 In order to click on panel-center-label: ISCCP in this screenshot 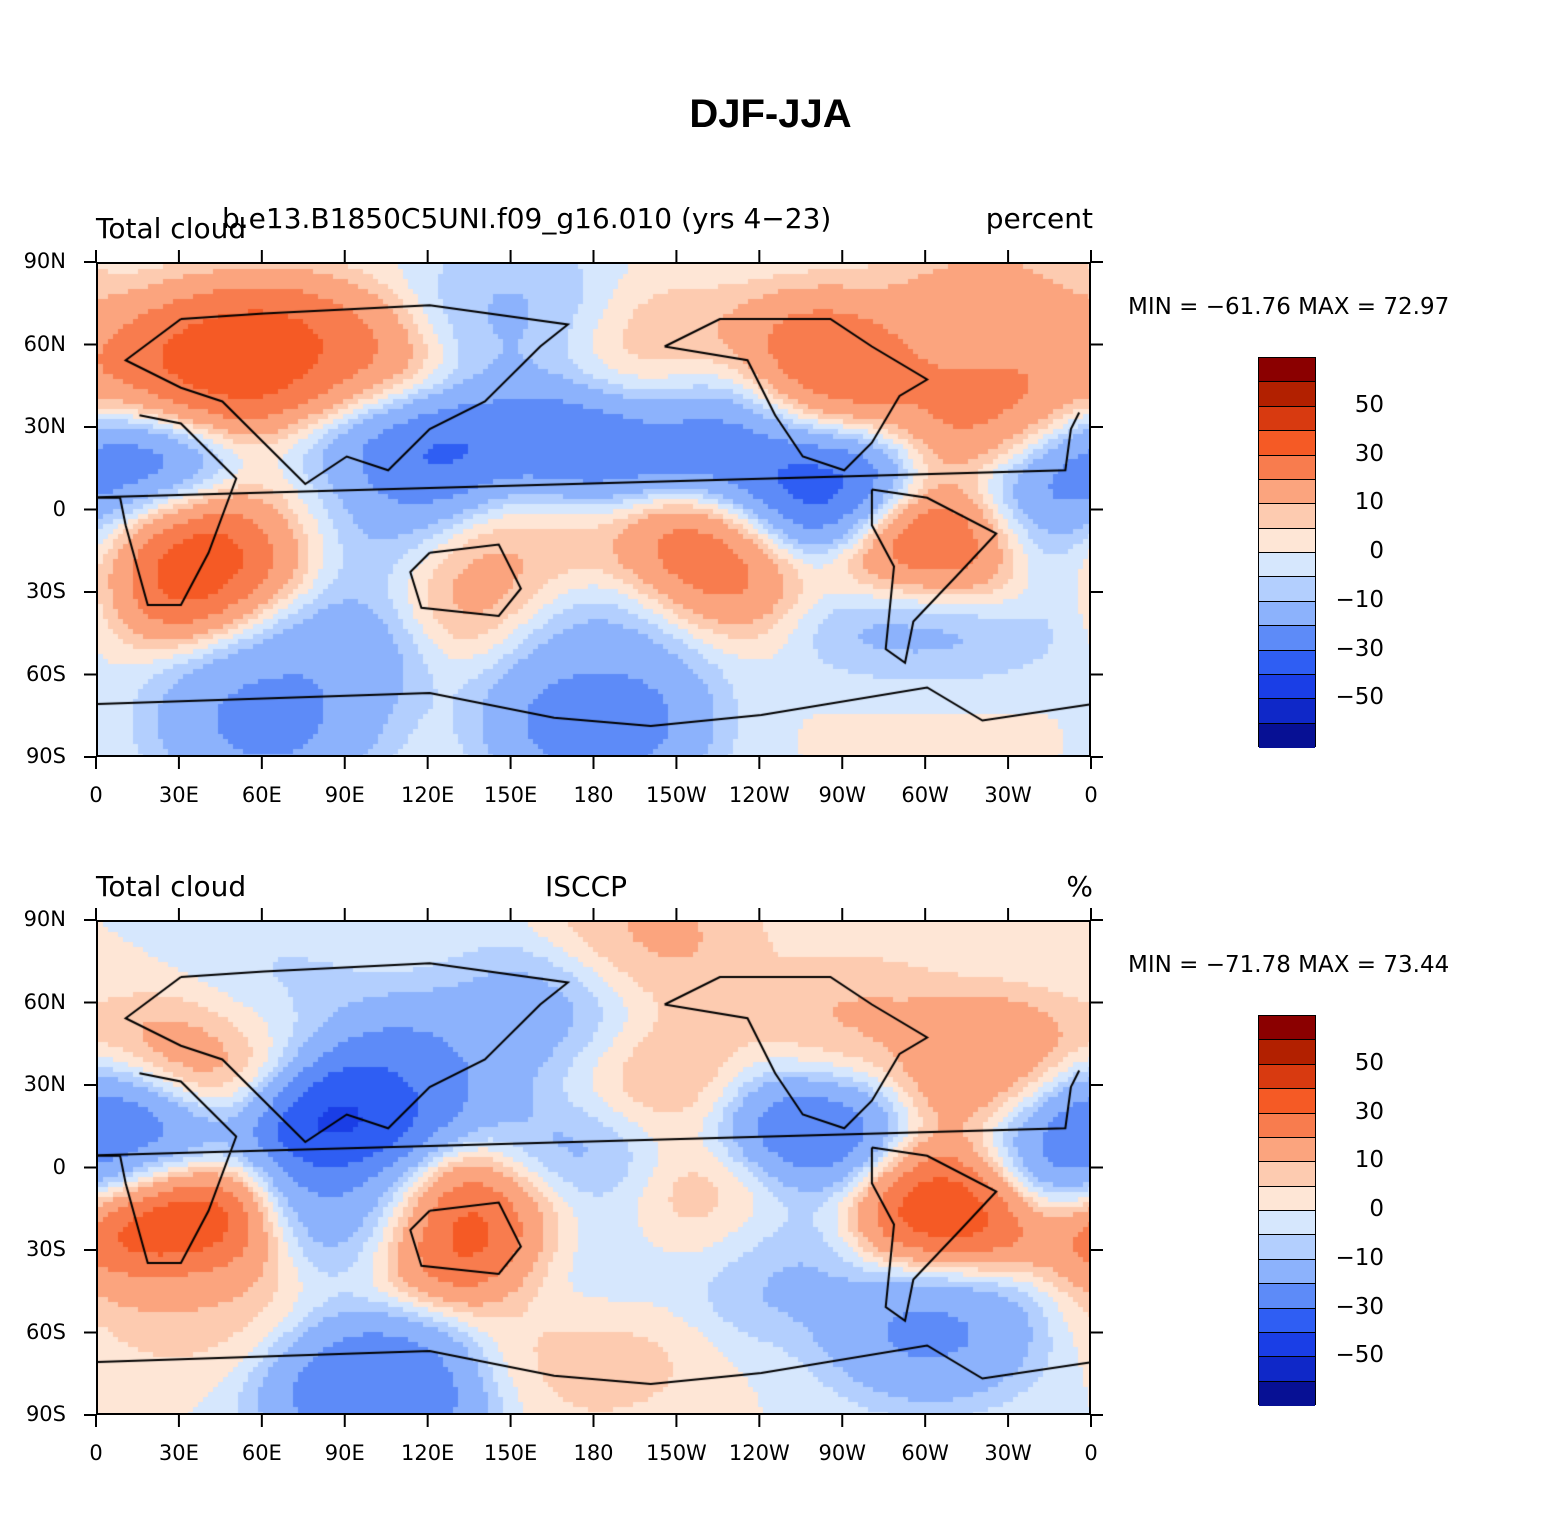, I will do `click(586, 886)`.